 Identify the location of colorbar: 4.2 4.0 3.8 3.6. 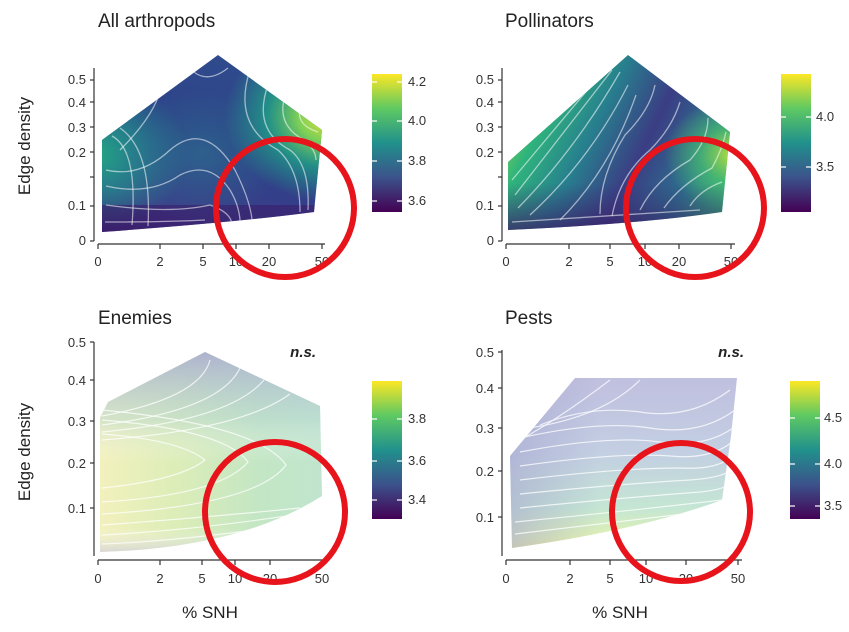
(399, 143).